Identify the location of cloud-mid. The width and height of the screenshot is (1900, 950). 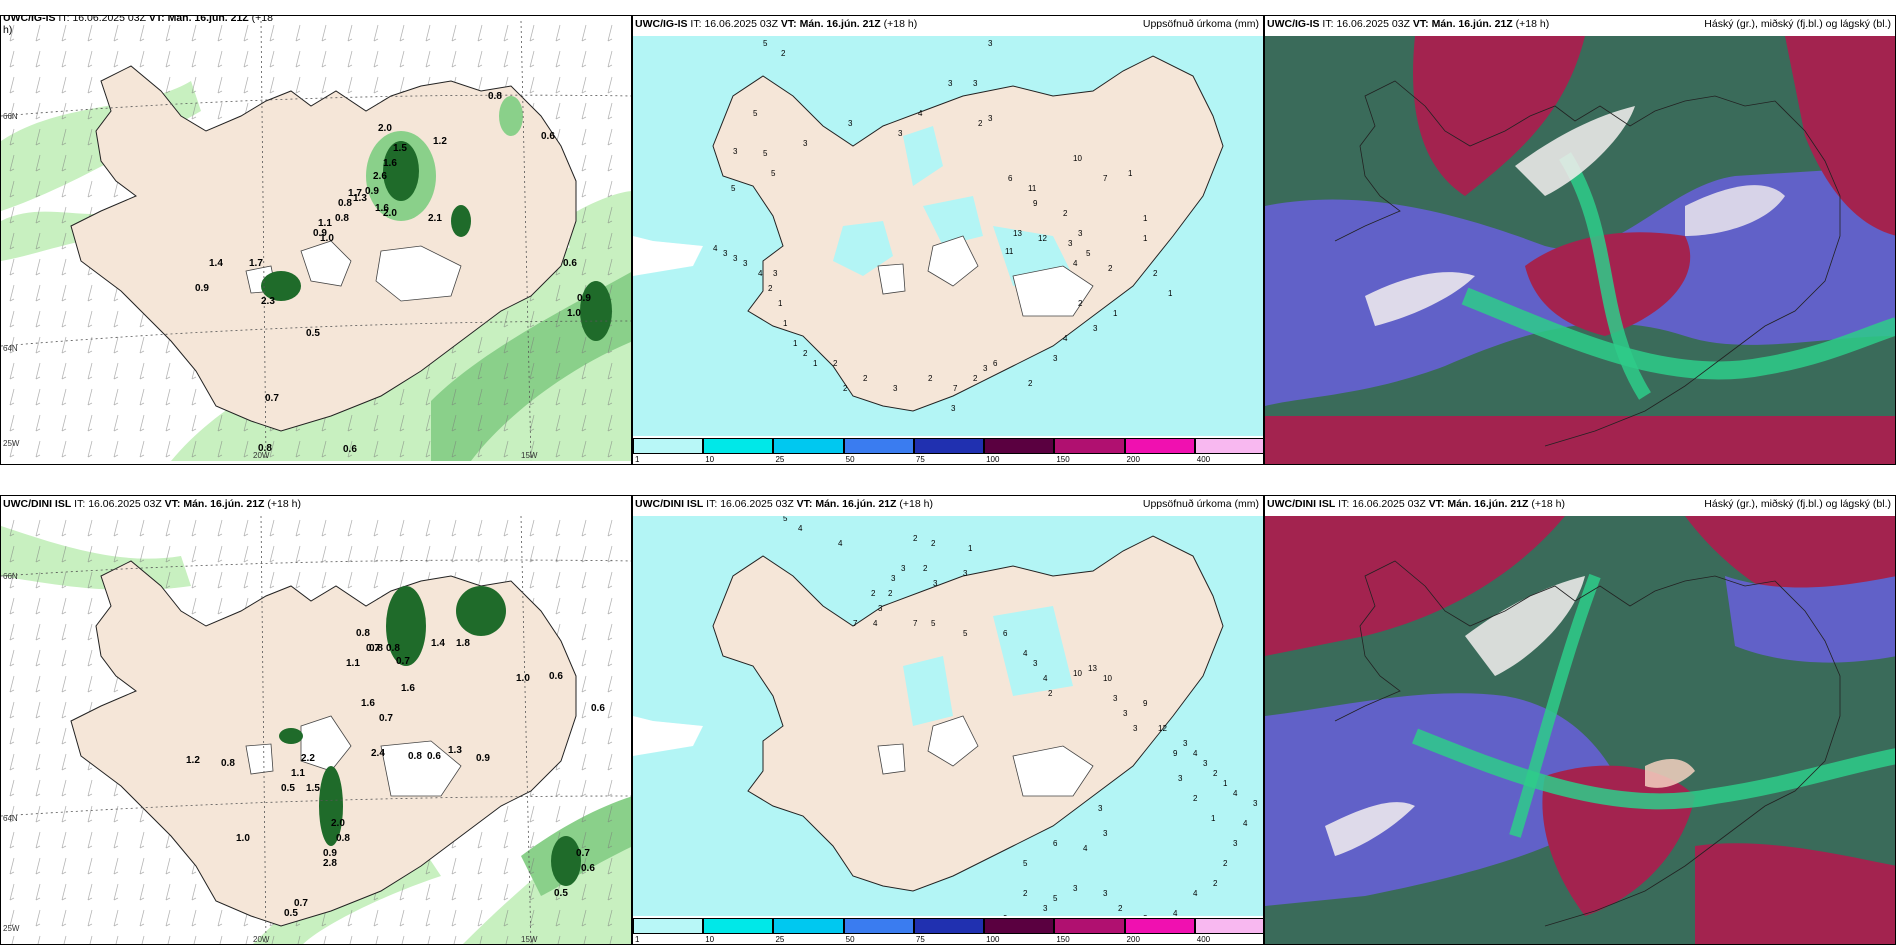
(1810, 619).